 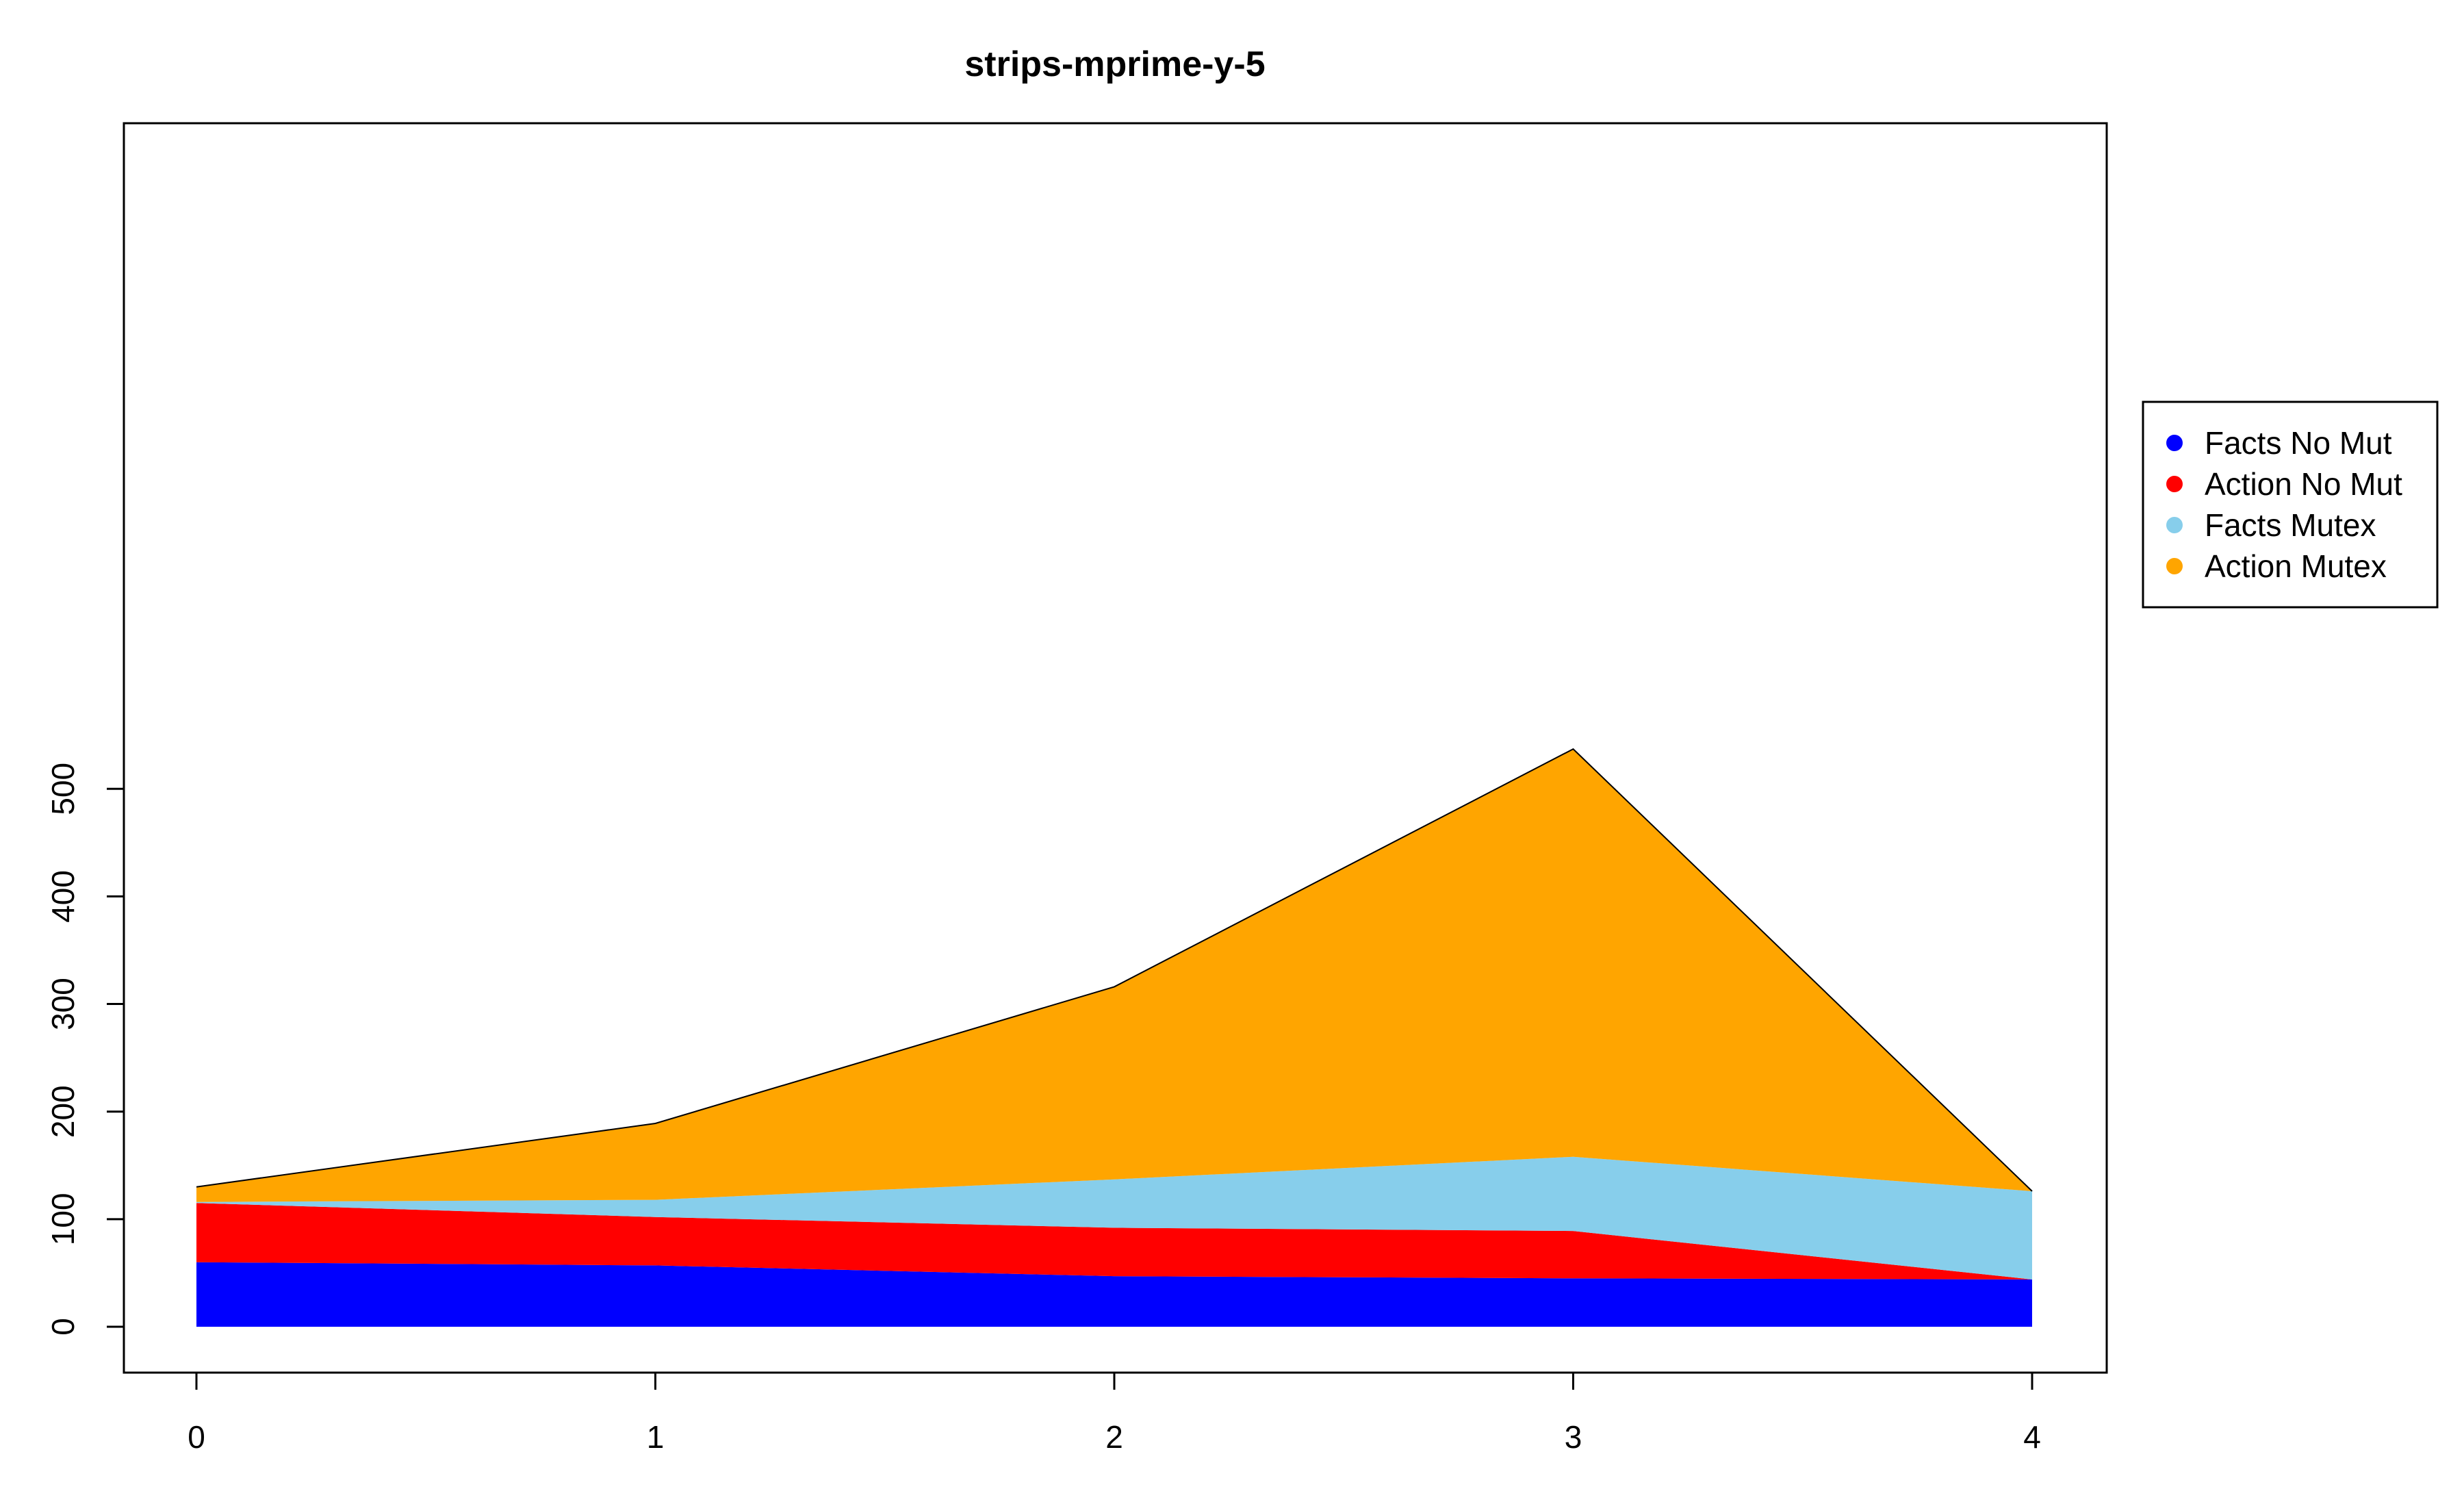 I want to click on area-action-no-mut, so click(x=1114, y=1241).